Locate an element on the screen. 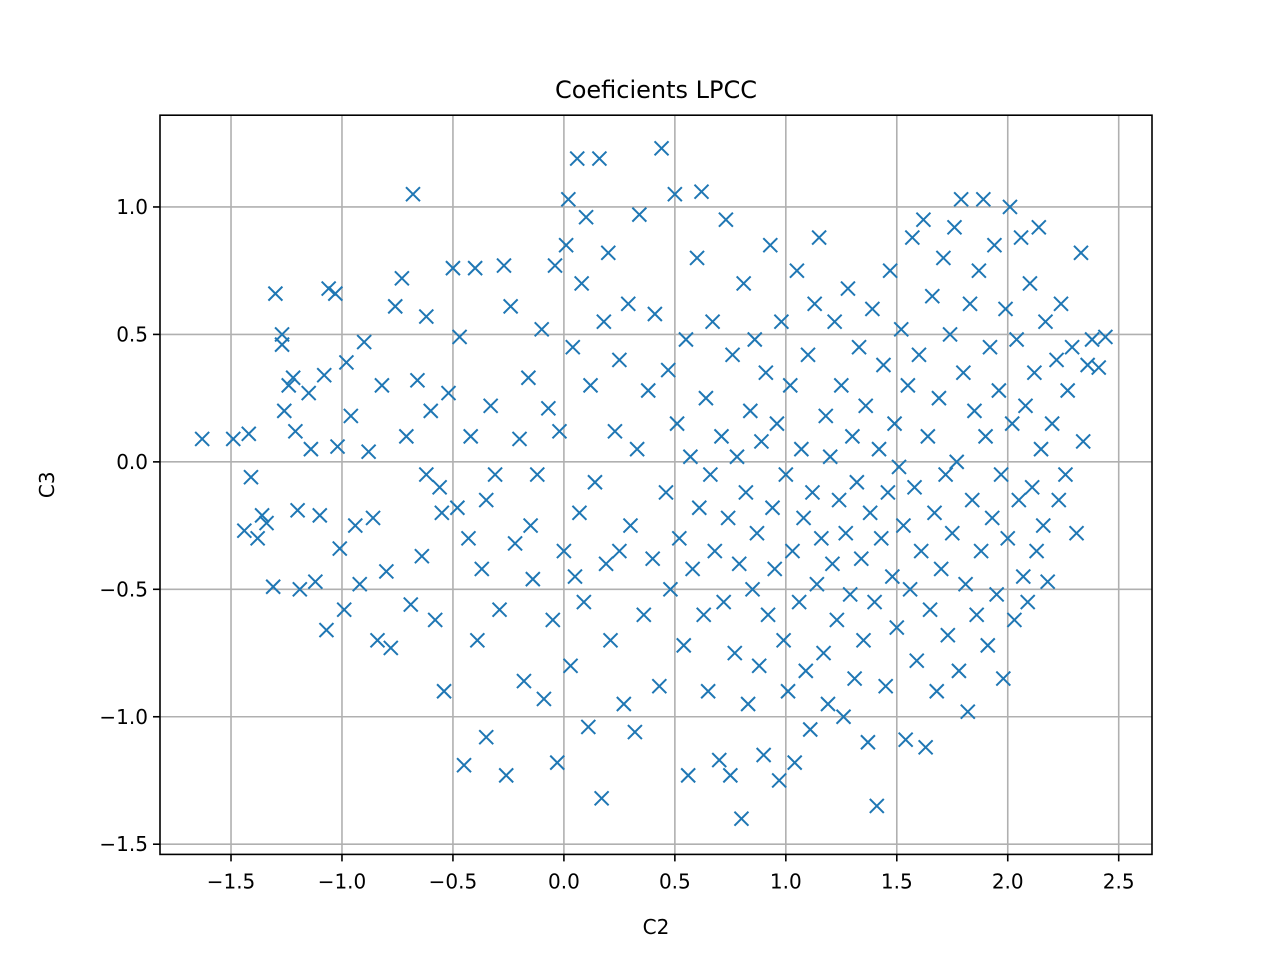  x-axis-label: C2 is located at coordinates (656, 927).